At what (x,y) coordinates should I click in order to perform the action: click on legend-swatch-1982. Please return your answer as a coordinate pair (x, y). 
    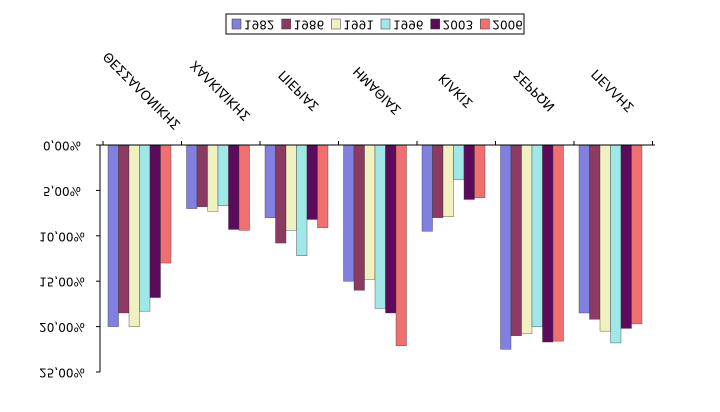
    Looking at the image, I should click on (236, 24).